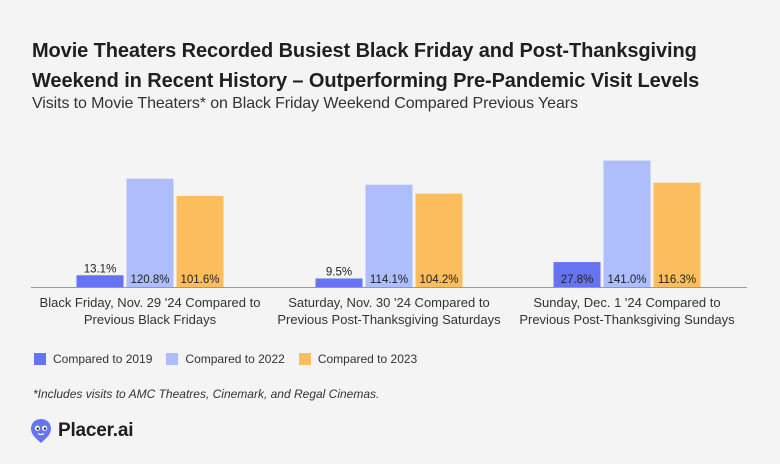  What do you see at coordinates (677, 280) in the screenshot?
I see `data-label: 116.3%` at bounding box center [677, 280].